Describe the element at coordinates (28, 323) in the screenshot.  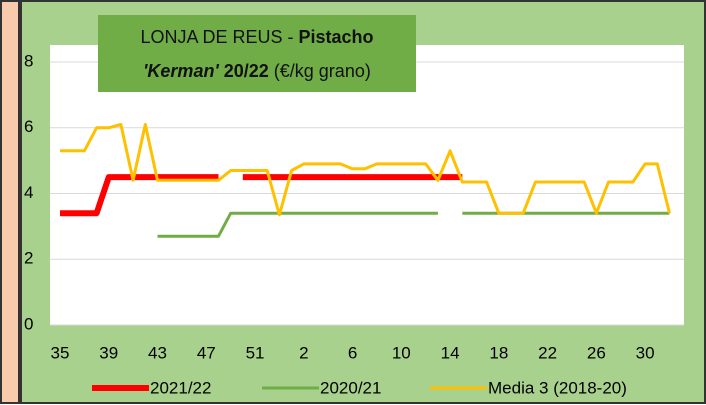
I see `y-tick-label: 0` at that location.